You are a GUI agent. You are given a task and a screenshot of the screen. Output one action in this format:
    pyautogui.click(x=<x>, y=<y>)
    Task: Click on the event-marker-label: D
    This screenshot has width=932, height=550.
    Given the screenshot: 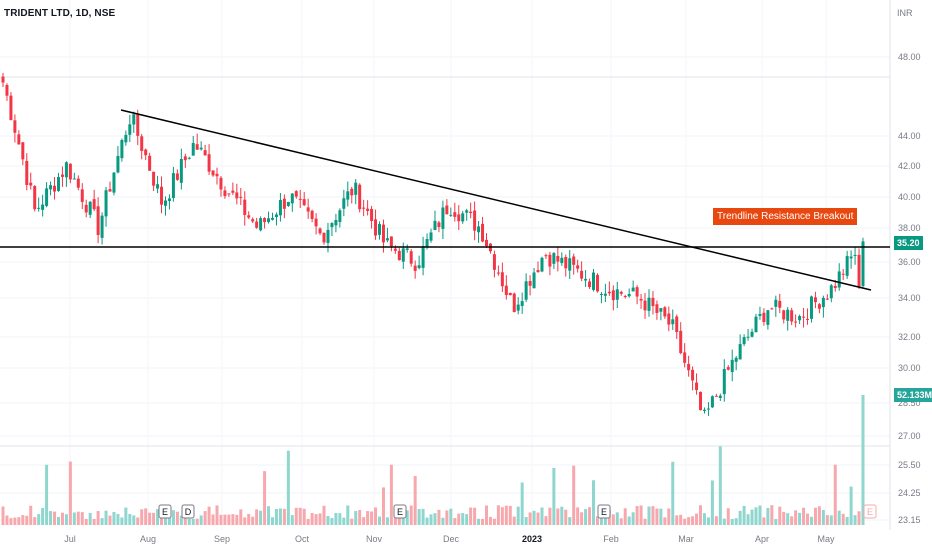 What is the action you would take?
    pyautogui.click(x=188, y=512)
    